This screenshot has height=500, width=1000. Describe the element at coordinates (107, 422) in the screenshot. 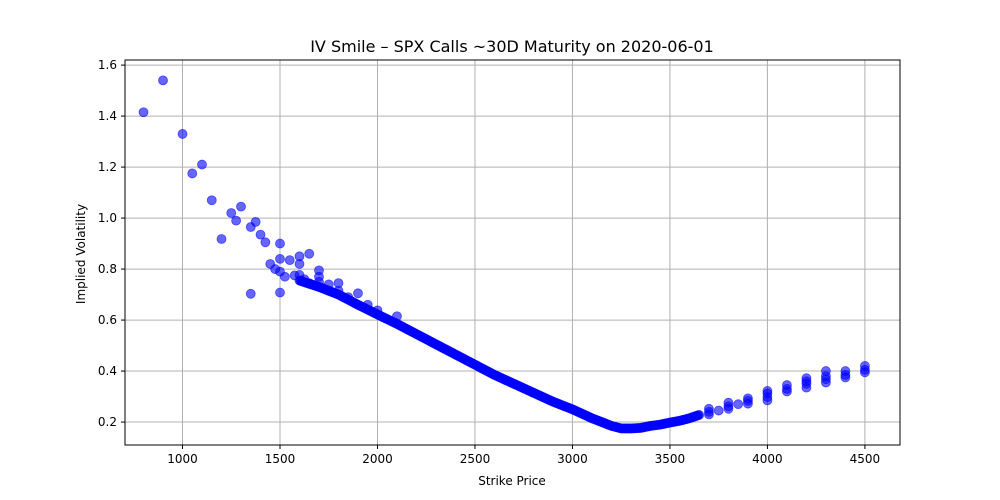

I see `y-tick-label: 0.2` at that location.